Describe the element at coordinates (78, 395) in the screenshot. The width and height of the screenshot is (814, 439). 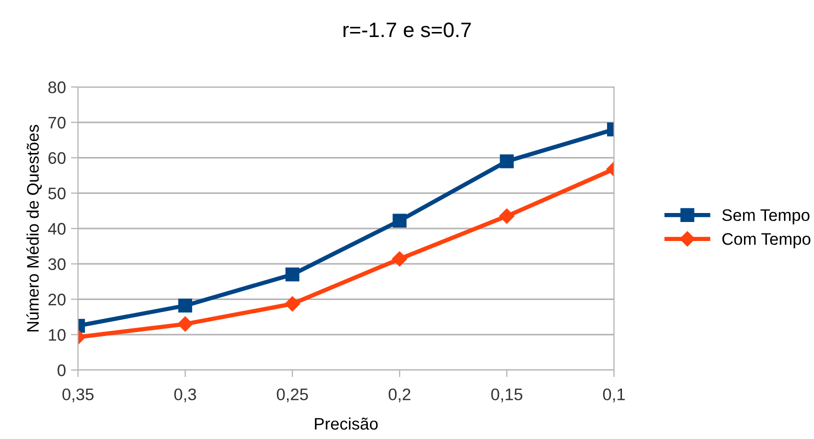
I see `x-tick-label: 0,35` at that location.